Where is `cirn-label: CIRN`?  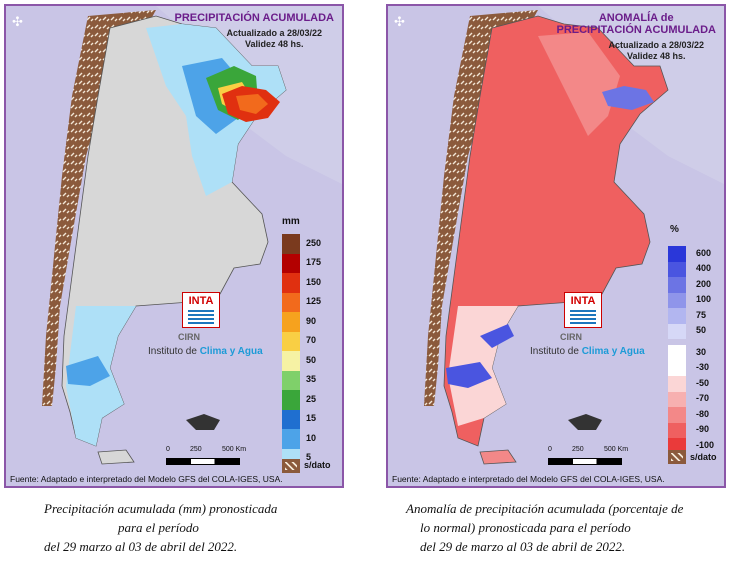 cirn-label: CIRN is located at coordinates (189, 337).